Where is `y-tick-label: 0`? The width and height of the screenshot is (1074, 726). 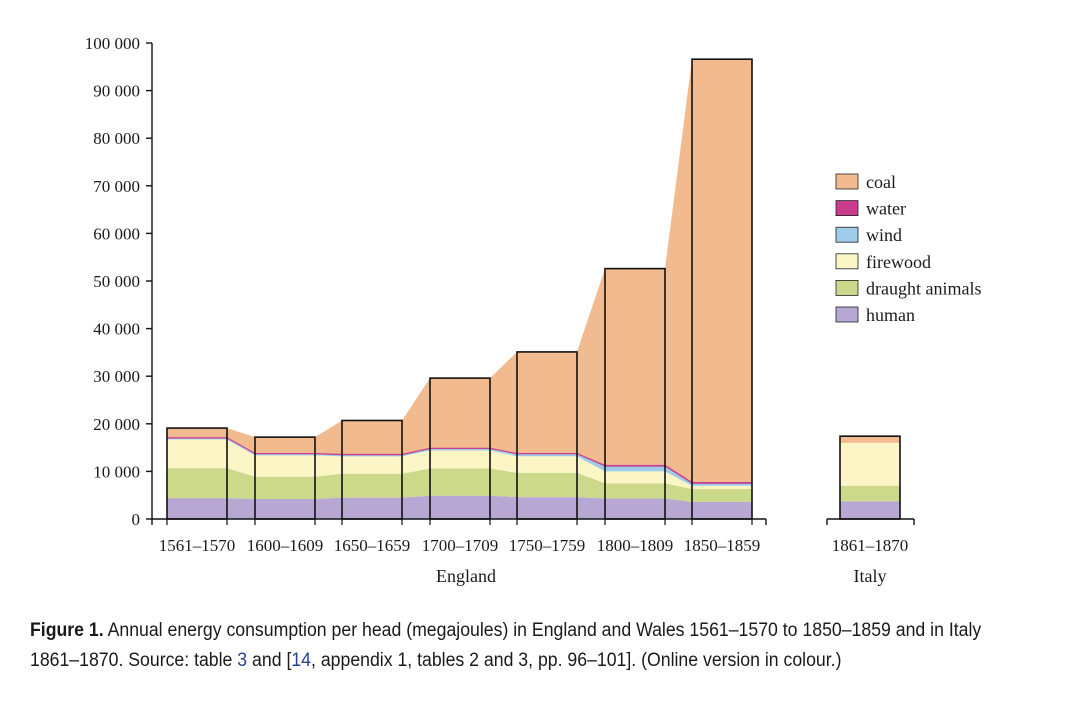
y-tick-label: 0 is located at coordinates (136, 519).